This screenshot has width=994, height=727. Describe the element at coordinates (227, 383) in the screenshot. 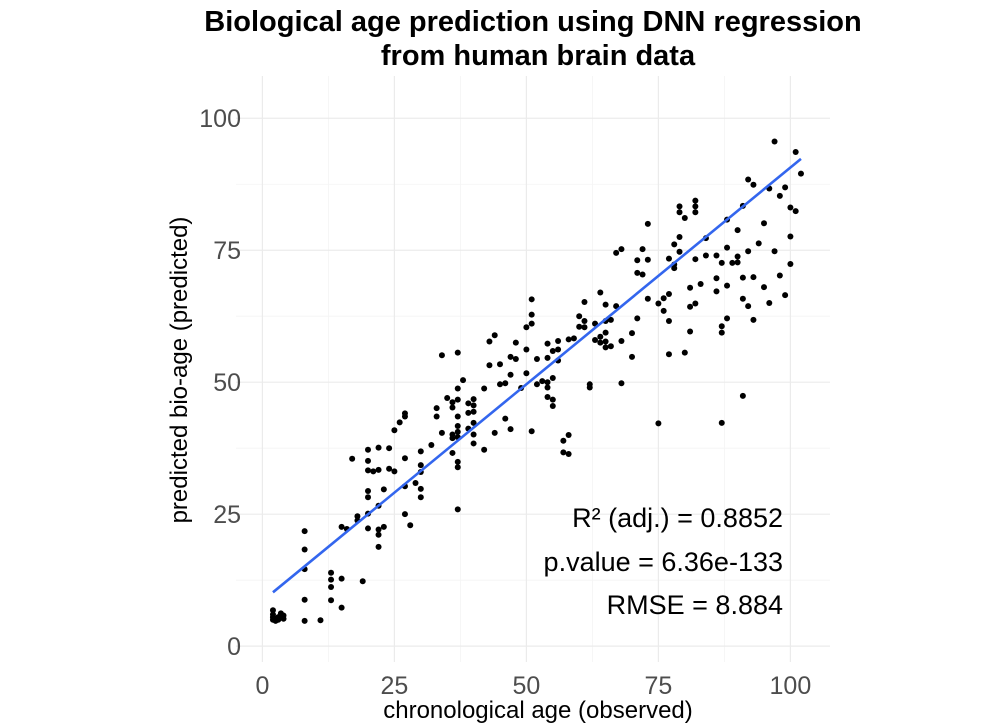

I see `y-tick-label: 50` at that location.